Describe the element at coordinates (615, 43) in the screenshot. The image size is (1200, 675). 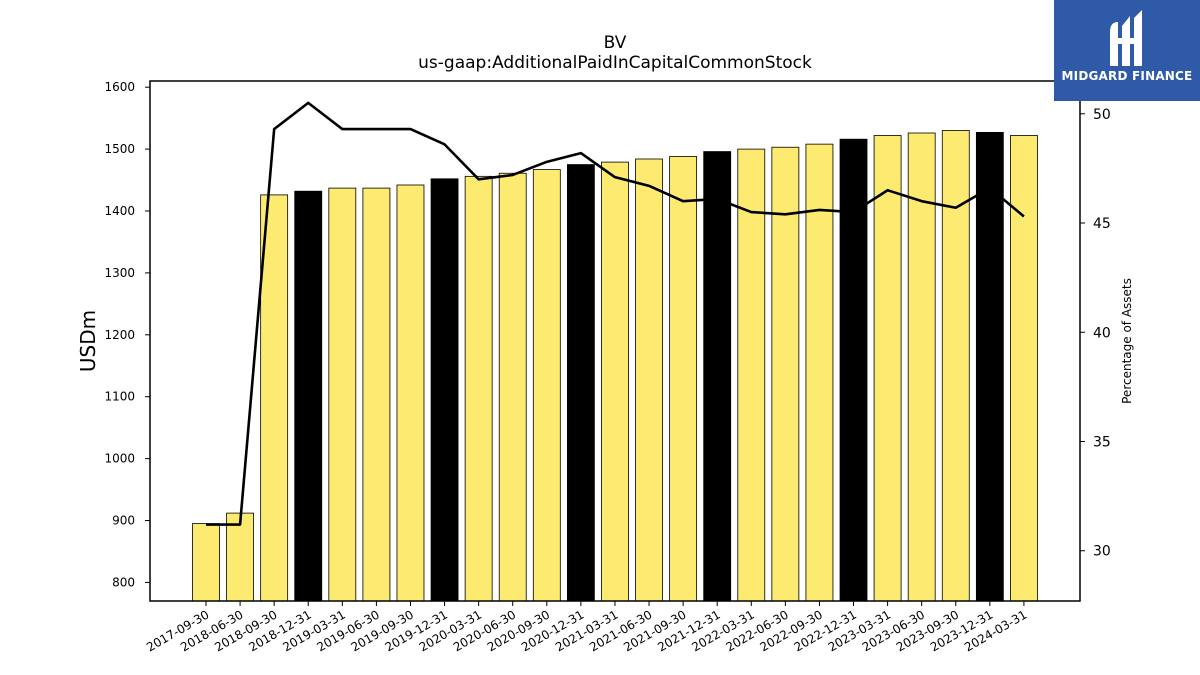
I see `chart-title: BV` at that location.